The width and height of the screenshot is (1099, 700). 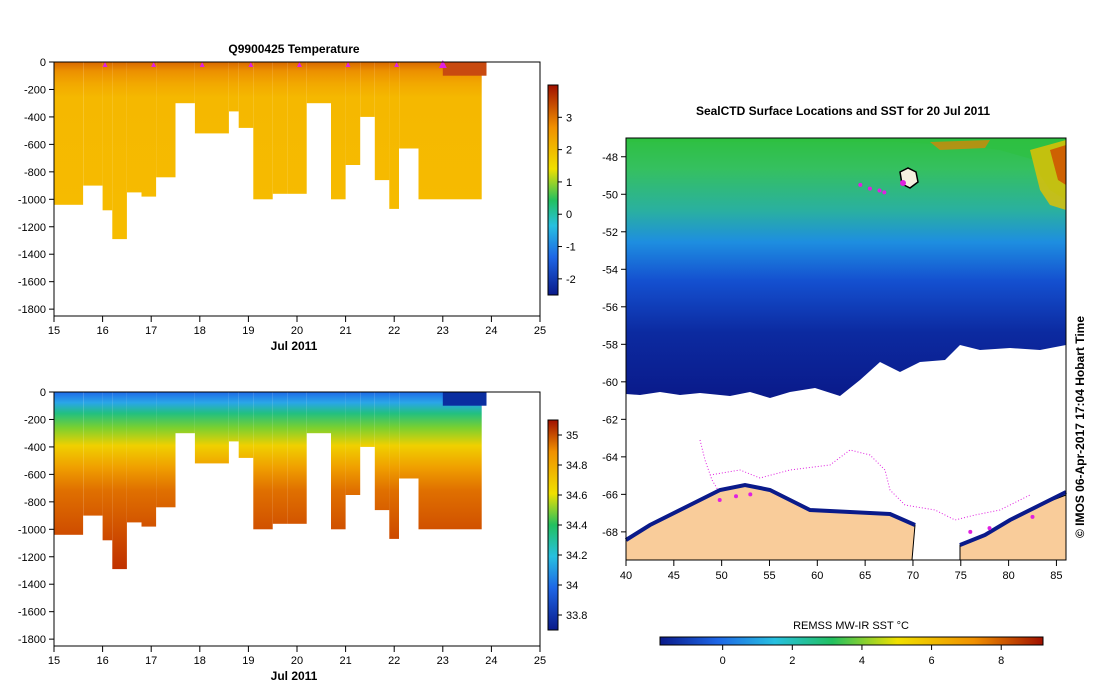 What do you see at coordinates (876, 358) in the screenshot?
I see `seal-surface-locations` at bounding box center [876, 358].